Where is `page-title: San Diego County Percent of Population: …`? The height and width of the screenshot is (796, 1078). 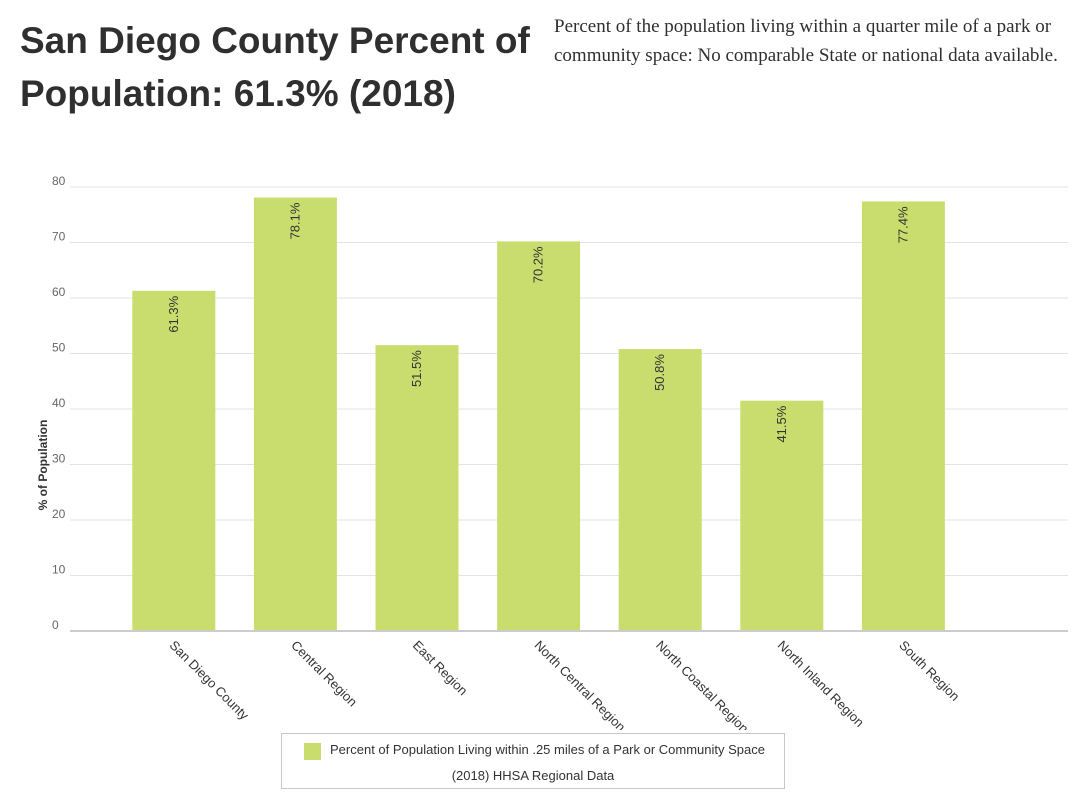 page-title: San Diego County Percent of Population: … is located at coordinates (275, 67).